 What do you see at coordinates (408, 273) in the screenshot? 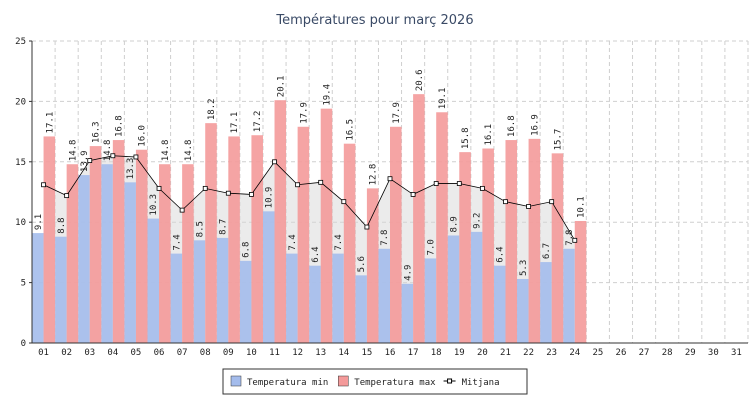
I see `value-label: 4.9` at bounding box center [408, 273].